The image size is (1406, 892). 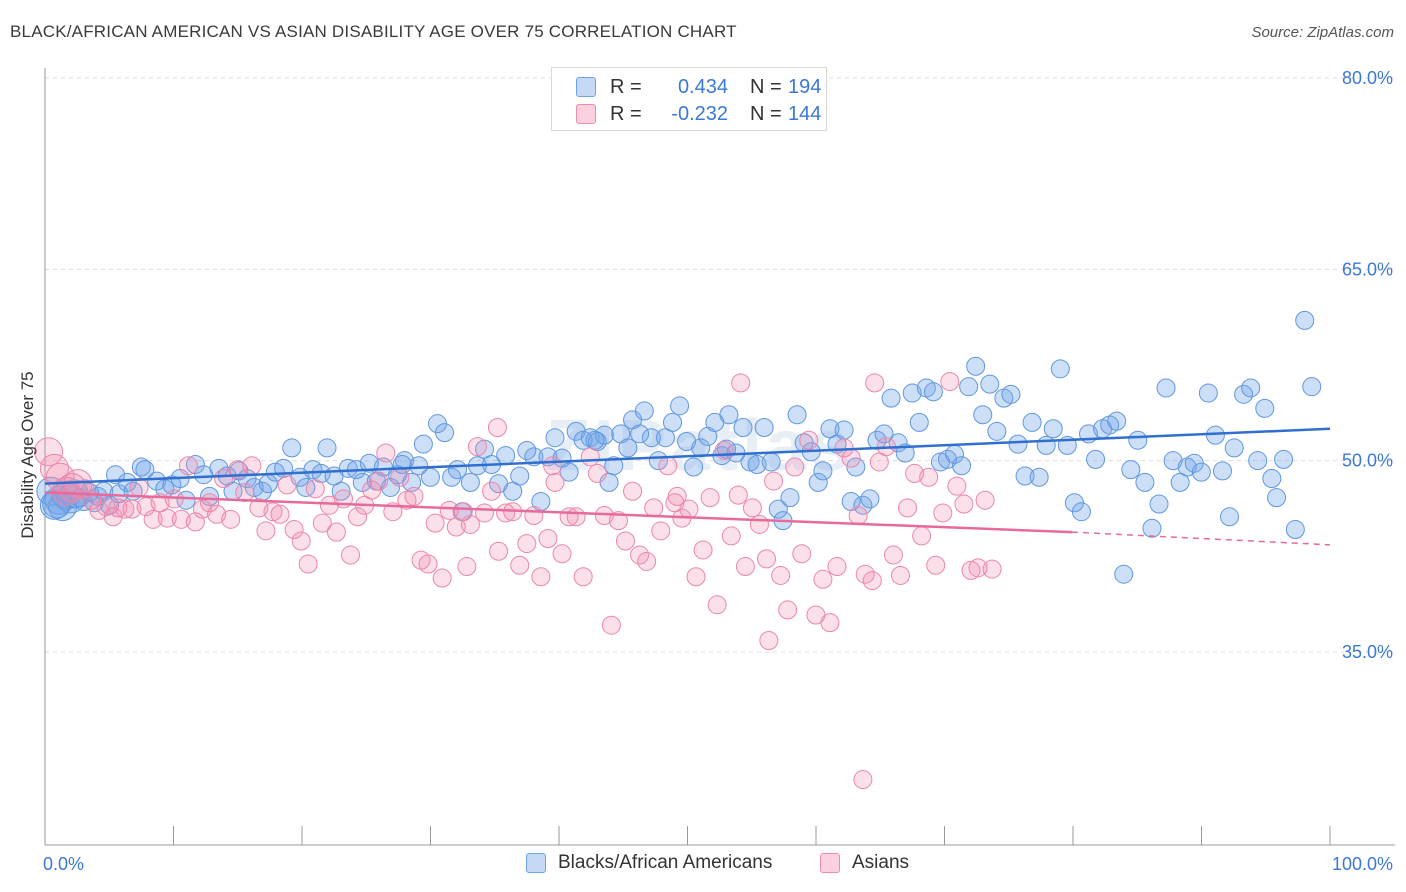 I want to click on trend-line-asians, so click(x=558, y=512).